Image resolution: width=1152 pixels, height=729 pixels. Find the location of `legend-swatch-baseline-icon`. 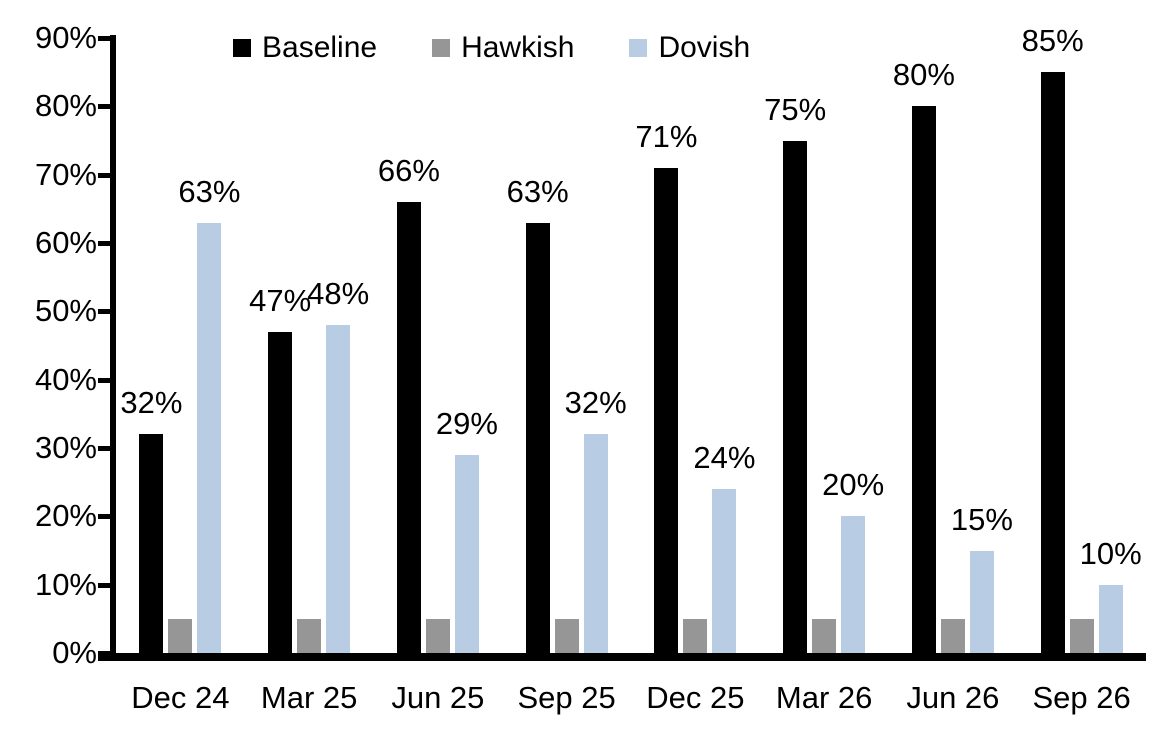

legend-swatch-baseline-icon is located at coordinates (242, 48).